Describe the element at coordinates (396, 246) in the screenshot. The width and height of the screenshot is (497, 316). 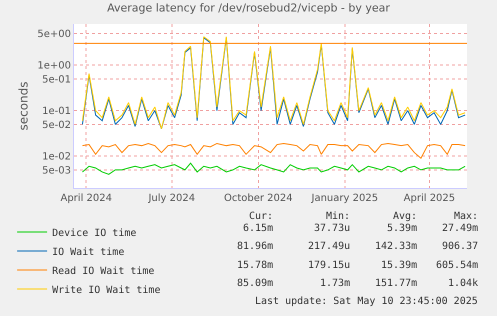
I see `text: 142.33m` at that location.